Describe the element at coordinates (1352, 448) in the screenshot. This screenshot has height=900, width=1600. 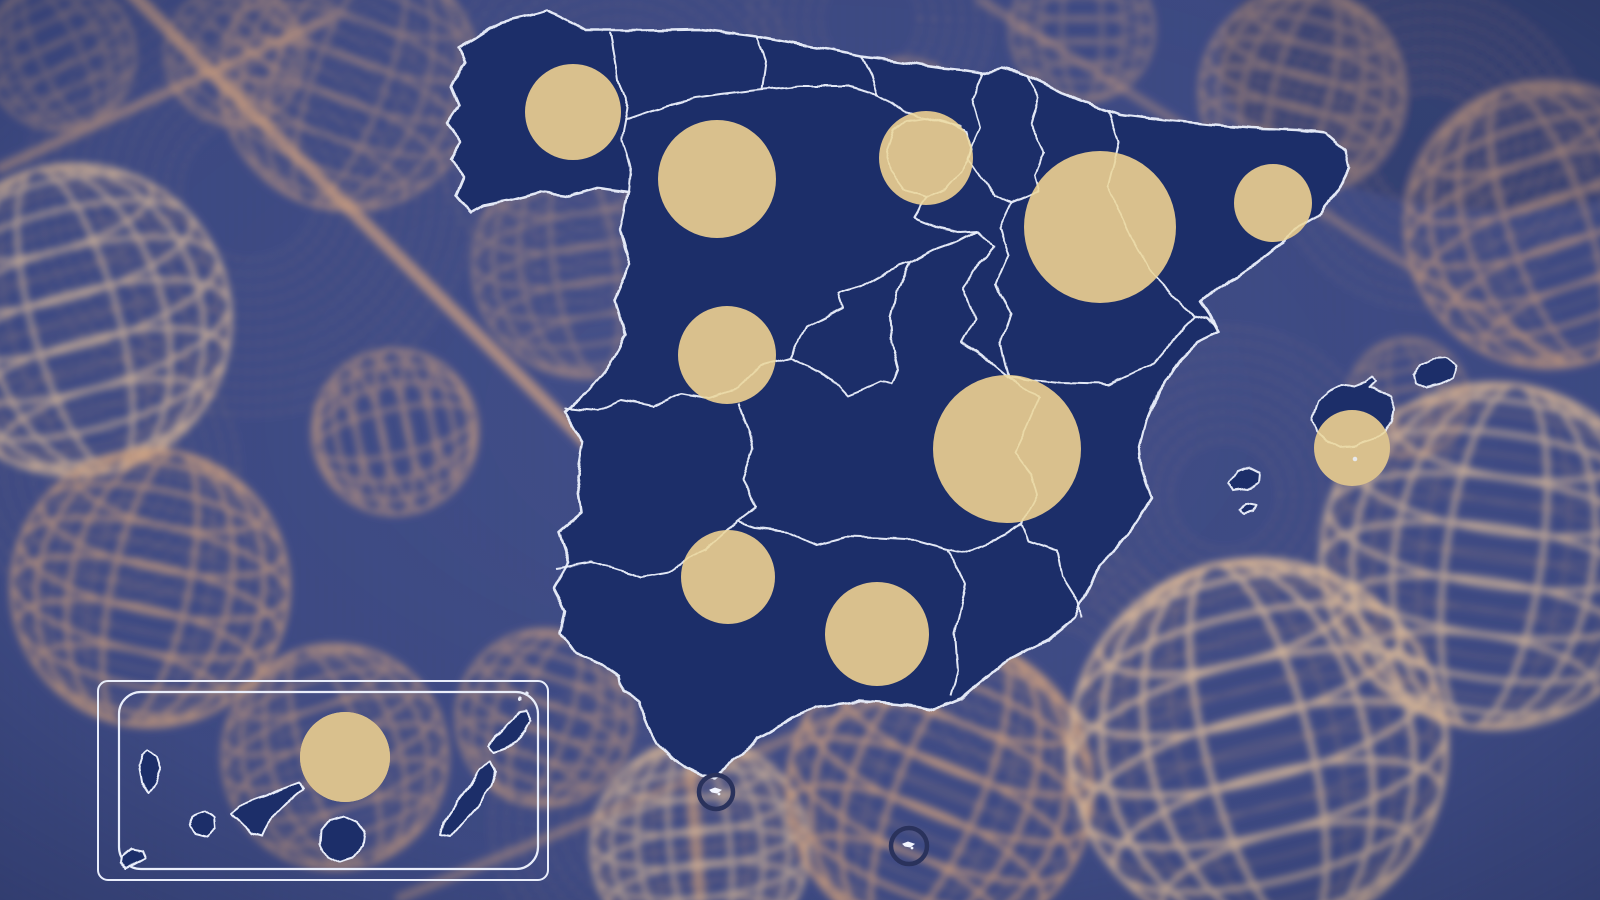
I see `bubble-illes-balears` at that location.